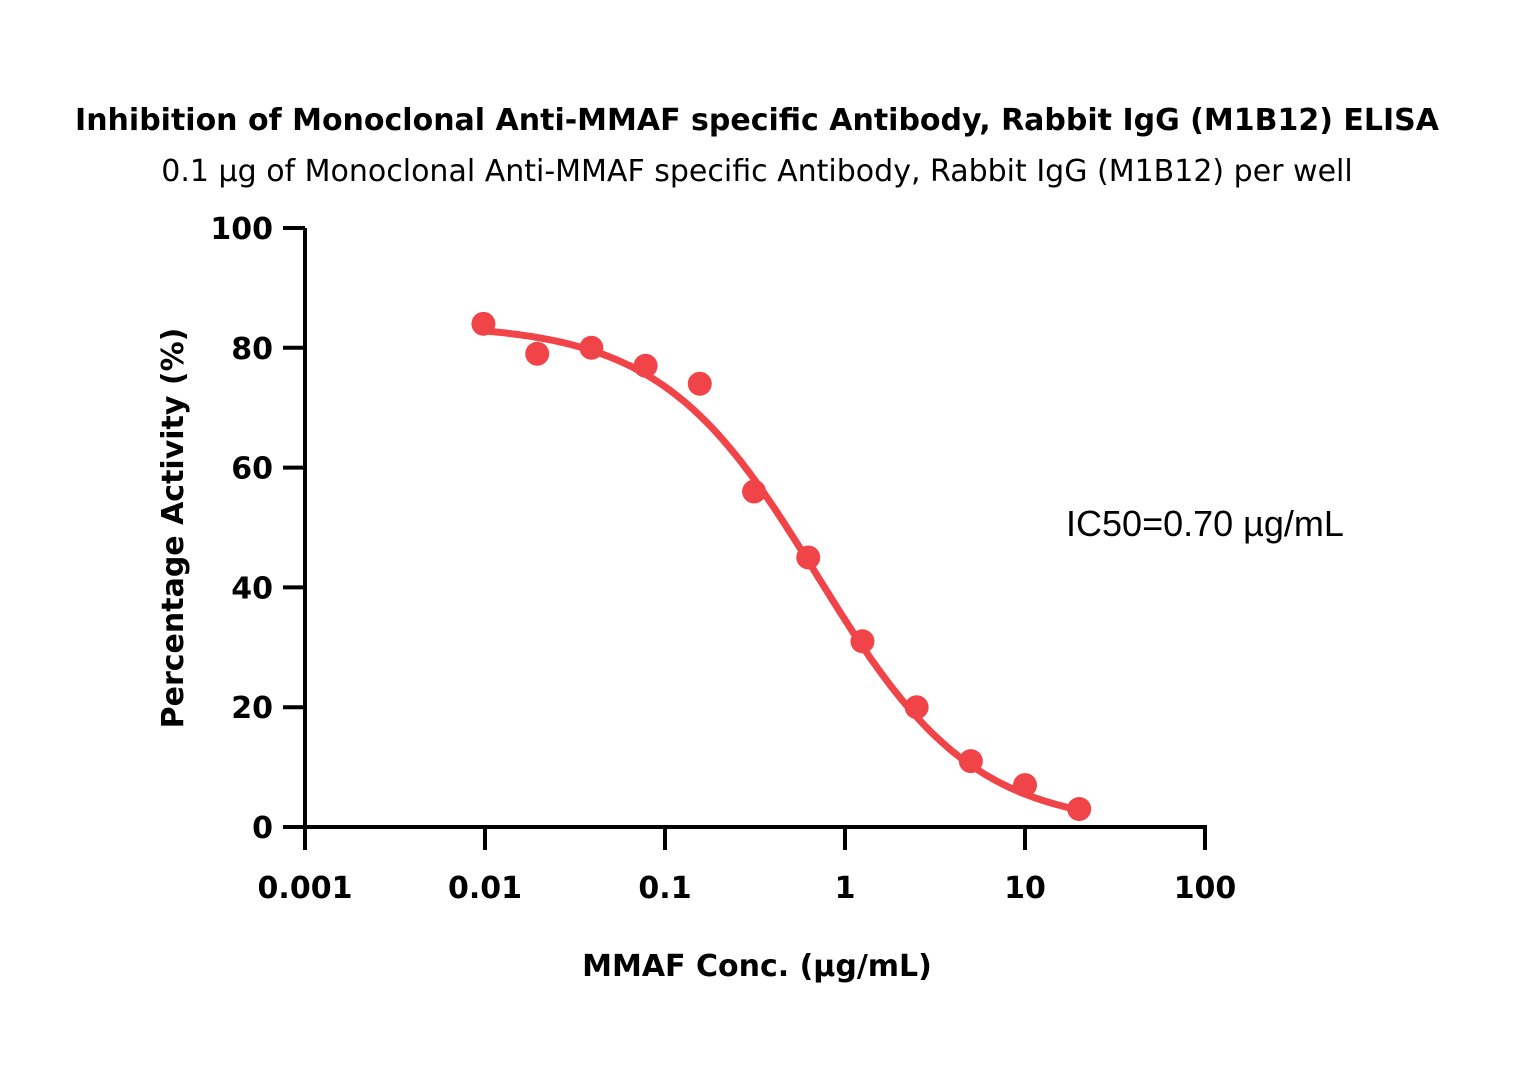  Describe the element at coordinates (1205, 888) in the screenshot. I see `x-tick-label: 100` at that location.